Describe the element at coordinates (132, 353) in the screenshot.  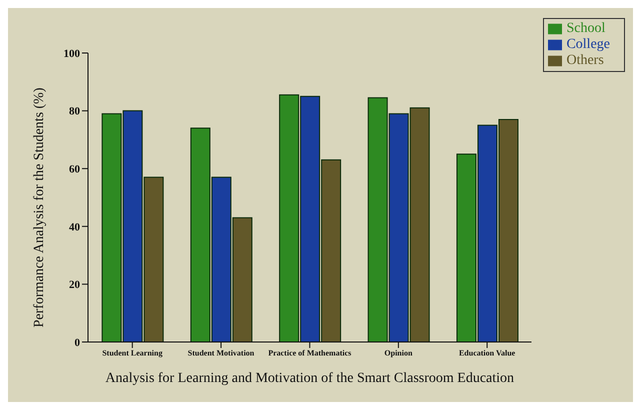
I see `x-tick-label: Student Learning` at that location.